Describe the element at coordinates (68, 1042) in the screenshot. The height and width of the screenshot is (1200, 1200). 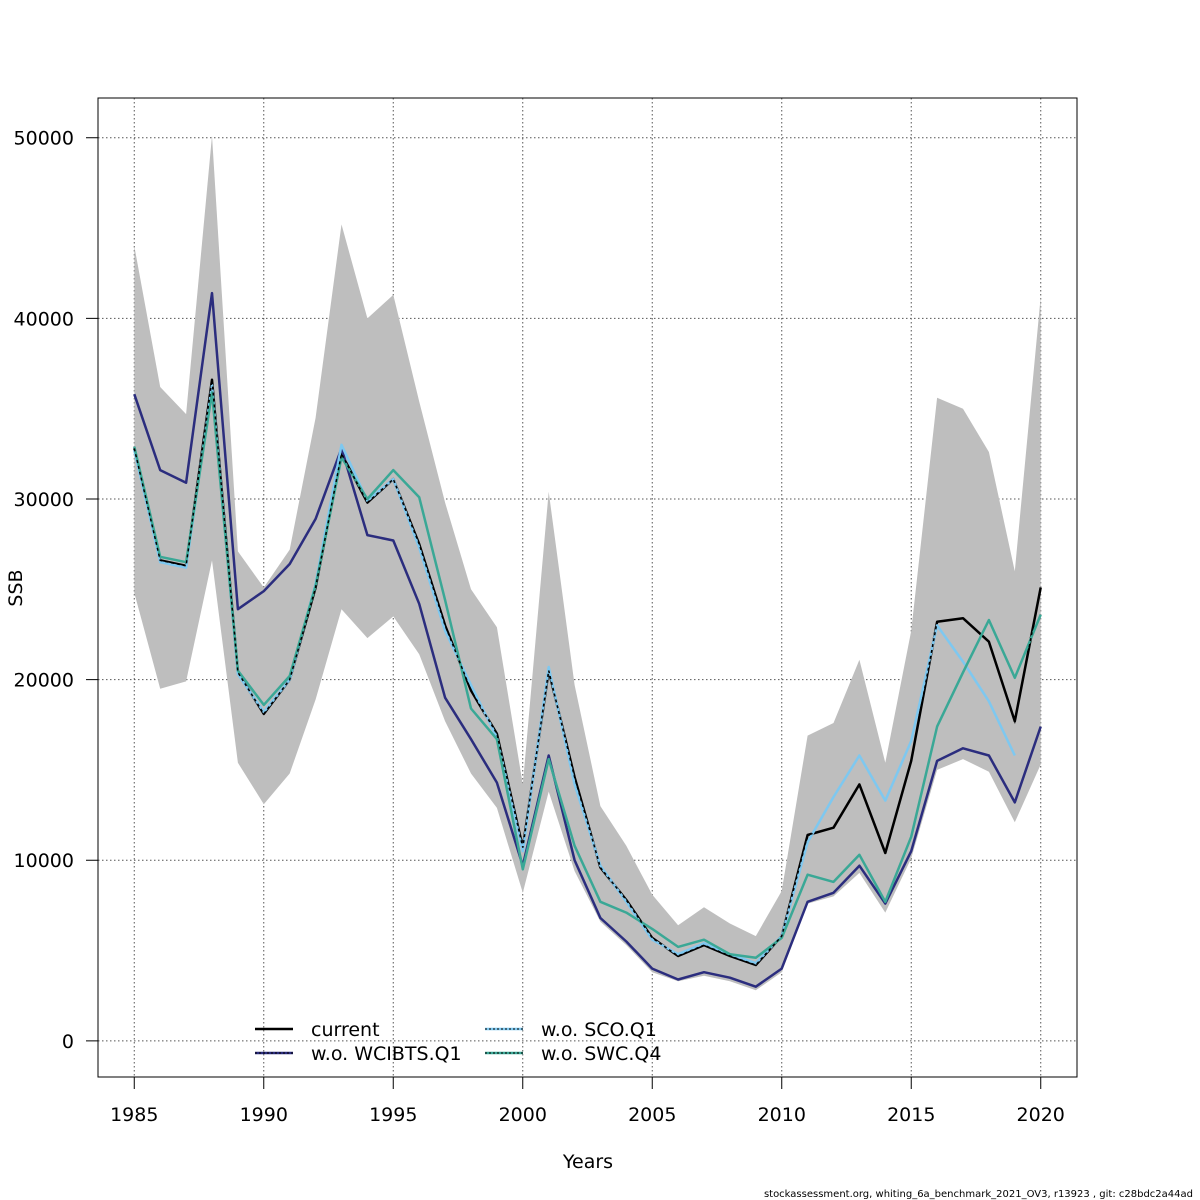
I see `y-tick-label: 0` at that location.